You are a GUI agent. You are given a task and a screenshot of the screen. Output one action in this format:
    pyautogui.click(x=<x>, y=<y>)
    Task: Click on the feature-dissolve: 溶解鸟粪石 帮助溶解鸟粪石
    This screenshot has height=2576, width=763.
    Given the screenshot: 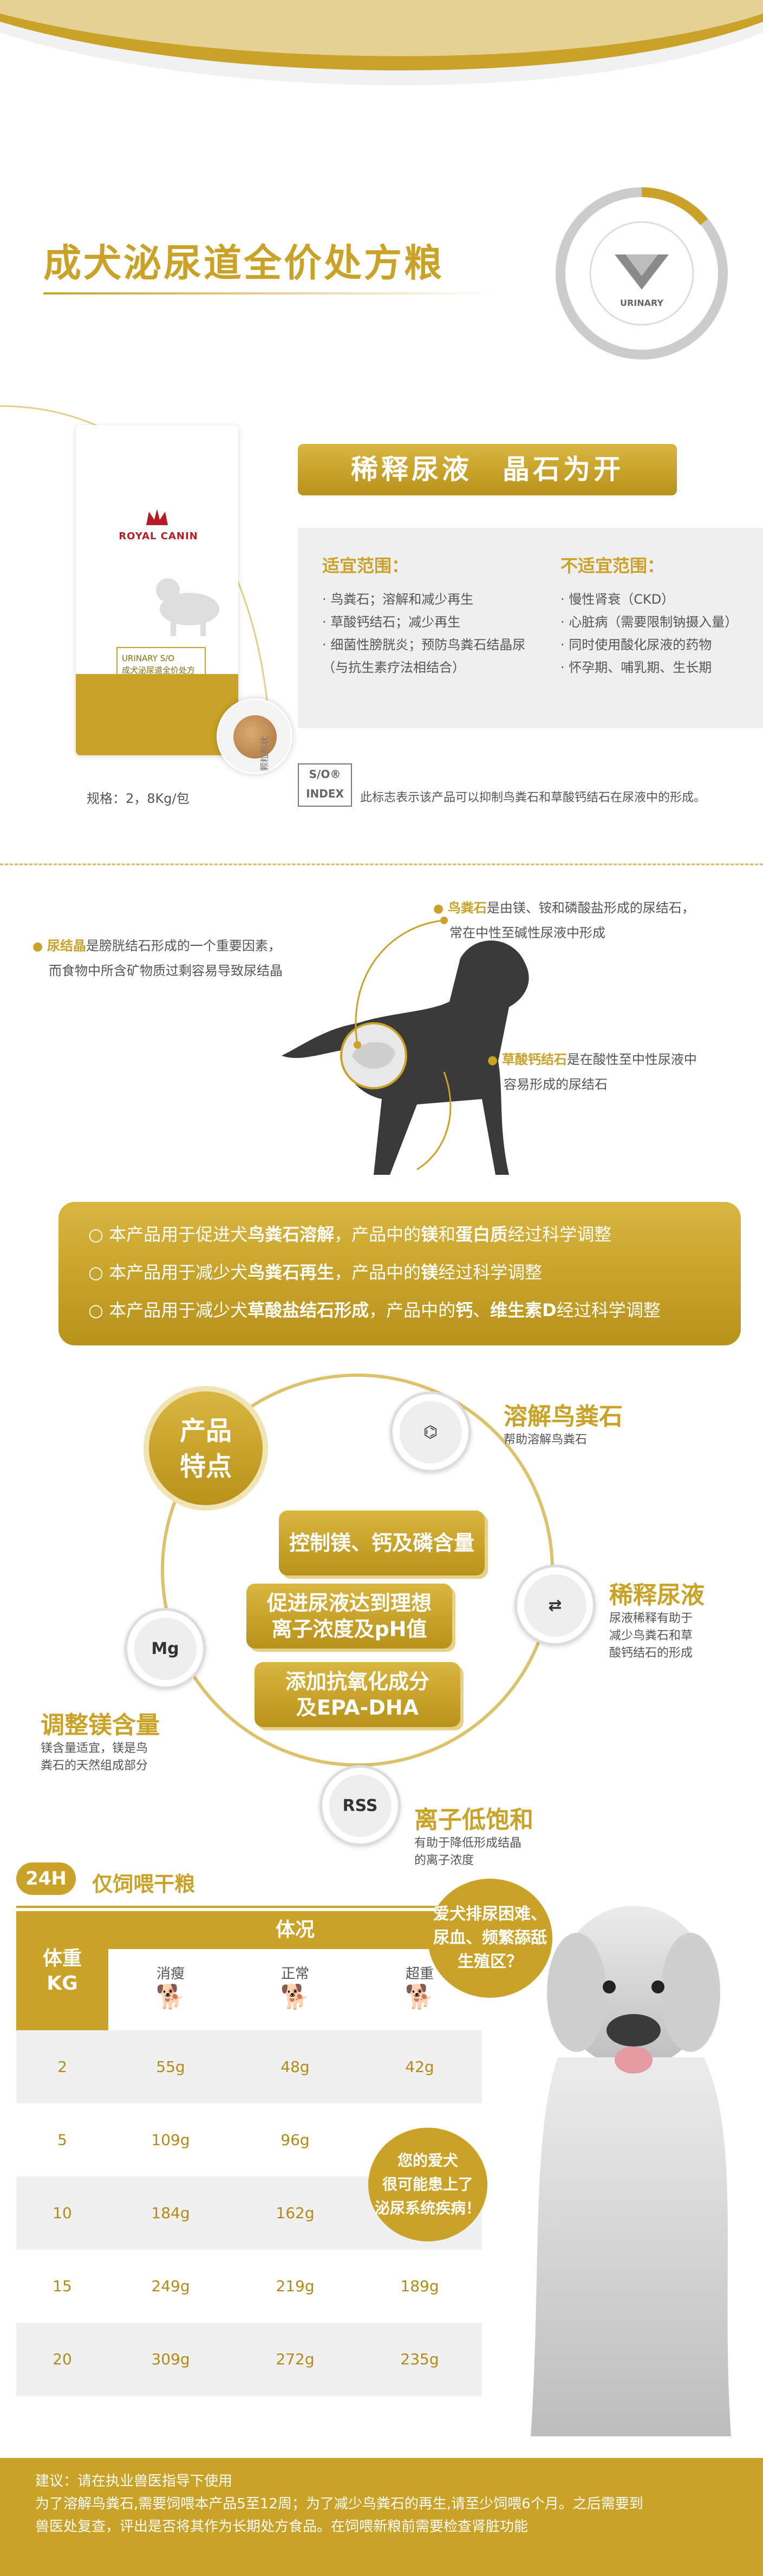 What is the action you would take?
    pyautogui.click(x=563, y=1423)
    